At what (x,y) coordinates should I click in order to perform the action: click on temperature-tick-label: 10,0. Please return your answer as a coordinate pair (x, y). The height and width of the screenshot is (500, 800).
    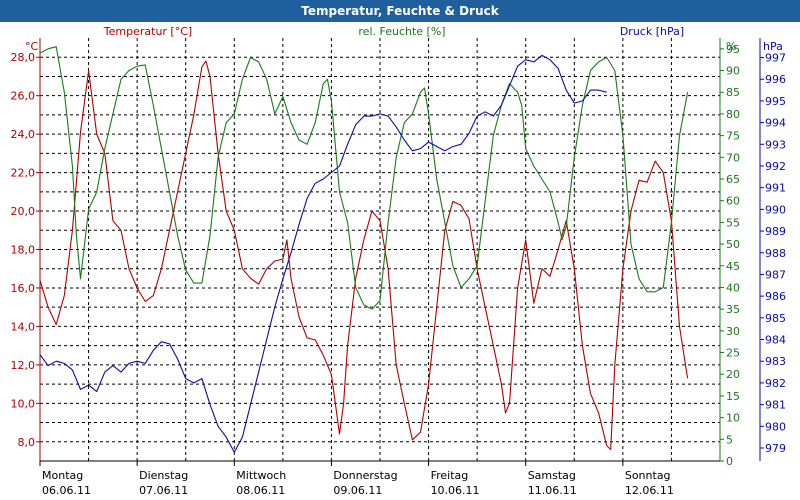
    Looking at the image, I should click on (23, 403).